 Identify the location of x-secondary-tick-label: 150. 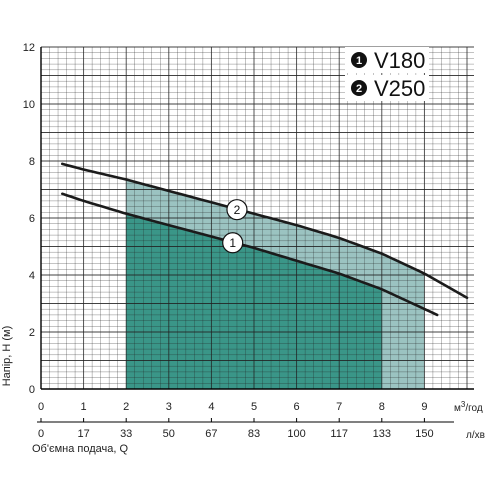
(424, 434).